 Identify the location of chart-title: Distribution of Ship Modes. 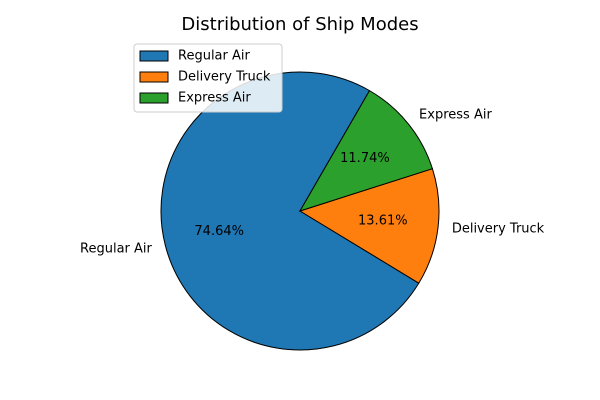
(299, 24).